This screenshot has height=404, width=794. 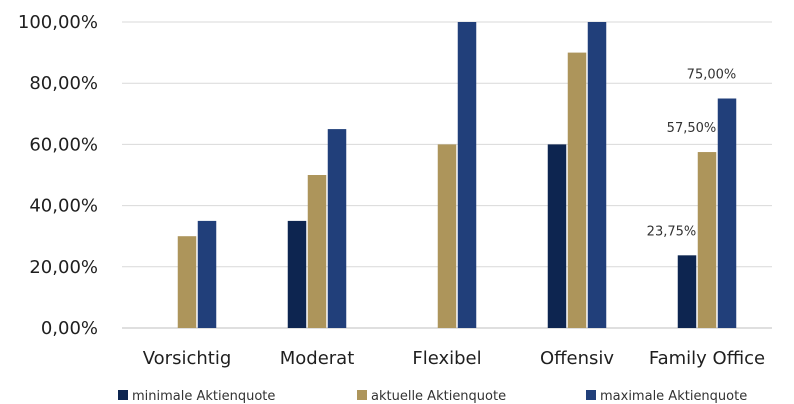 What do you see at coordinates (207, 274) in the screenshot?
I see `bar-maximale-aktienquote-vorsichtig` at bounding box center [207, 274].